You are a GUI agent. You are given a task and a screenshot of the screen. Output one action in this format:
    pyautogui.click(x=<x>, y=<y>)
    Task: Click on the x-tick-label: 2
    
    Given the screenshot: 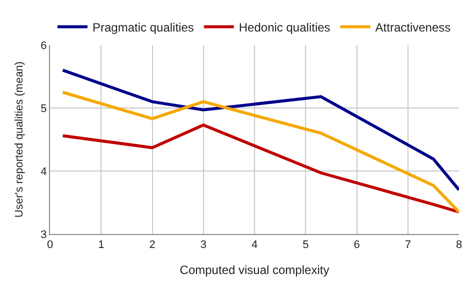 What is the action you would take?
    pyautogui.click(x=152, y=245)
    